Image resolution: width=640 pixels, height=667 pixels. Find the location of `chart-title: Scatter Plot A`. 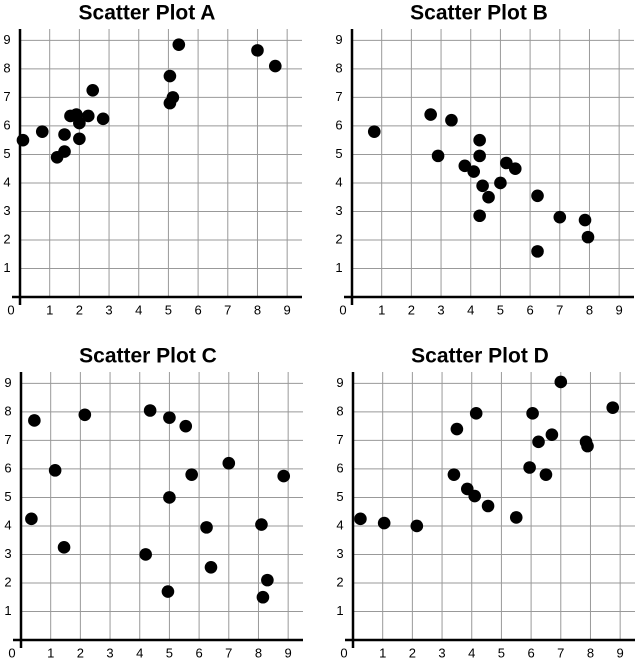

chart-title: Scatter Plot A is located at coordinates (147, 13).